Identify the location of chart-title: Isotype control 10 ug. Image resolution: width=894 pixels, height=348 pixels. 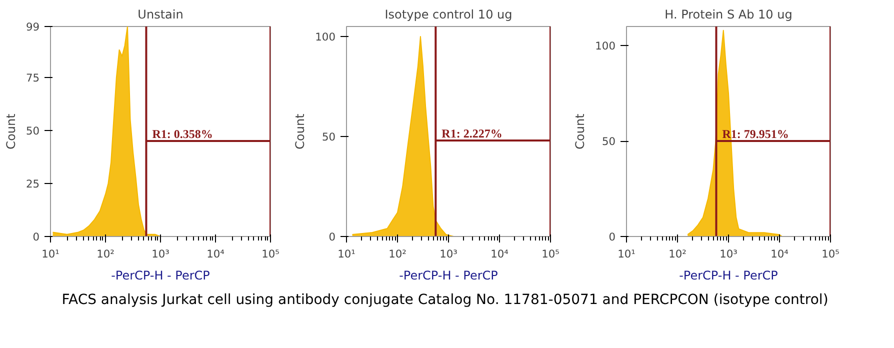
(448, 15).